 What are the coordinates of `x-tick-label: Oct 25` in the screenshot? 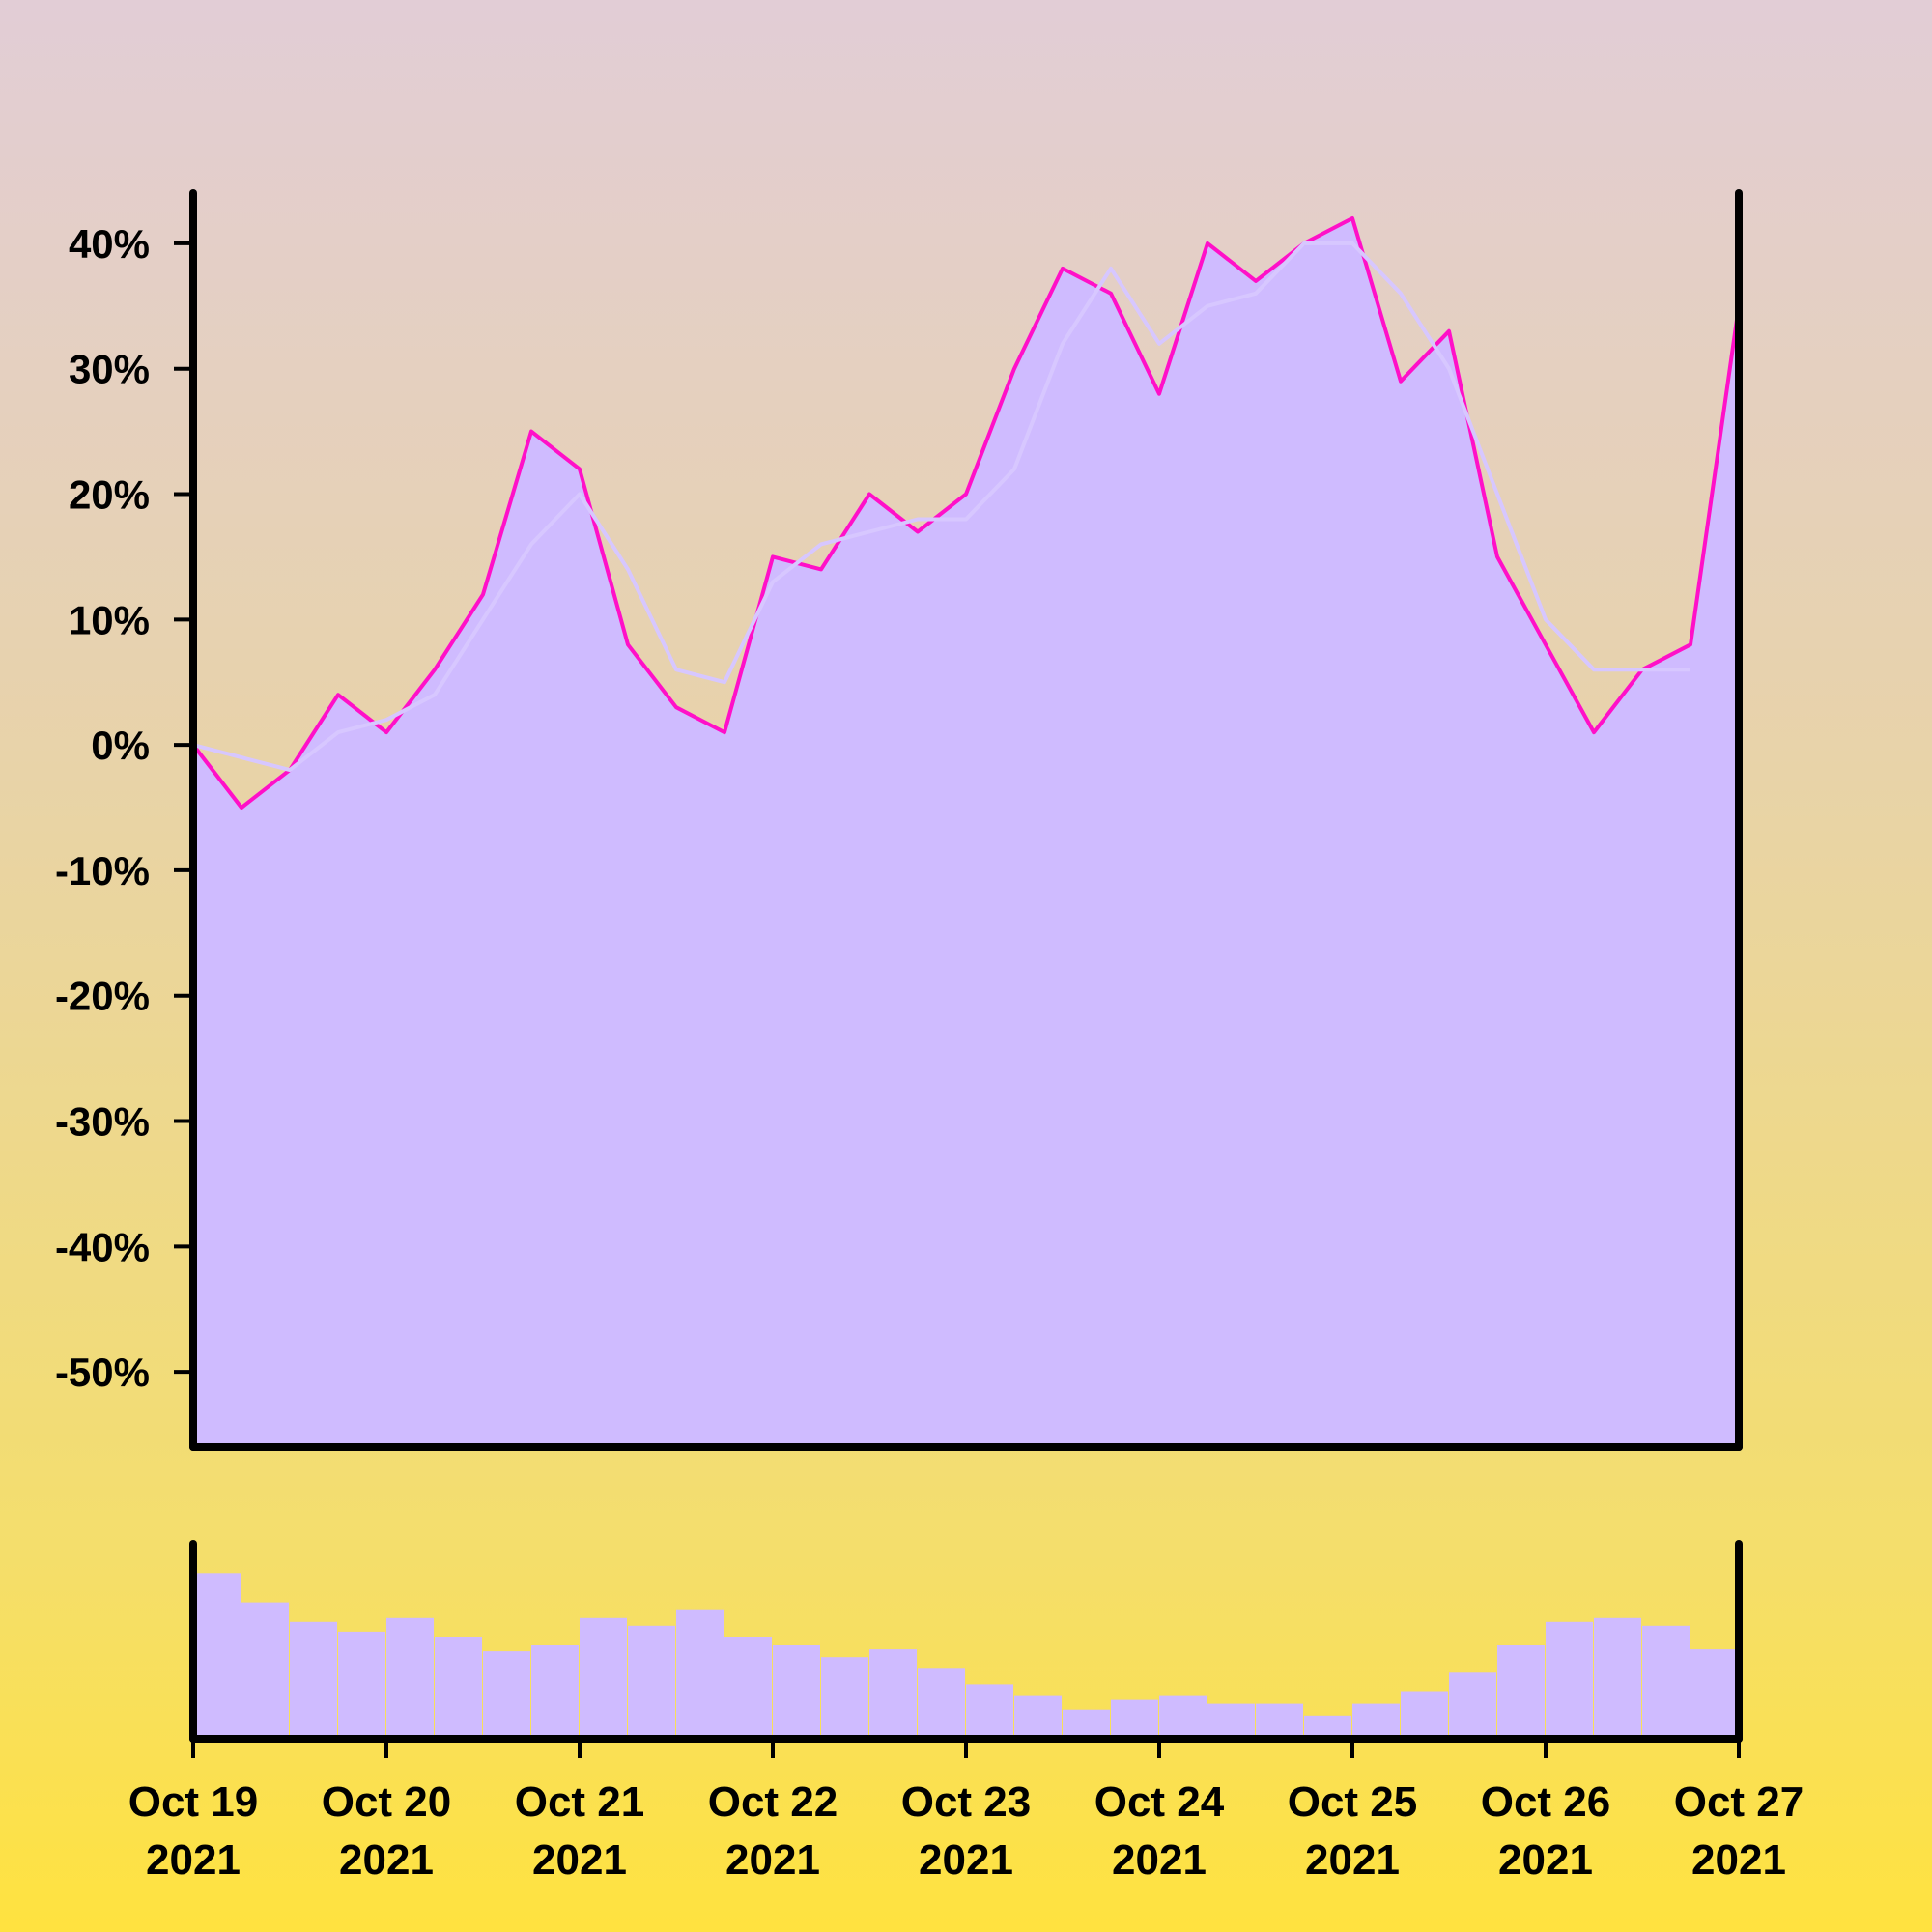 It's located at (1353, 1802).